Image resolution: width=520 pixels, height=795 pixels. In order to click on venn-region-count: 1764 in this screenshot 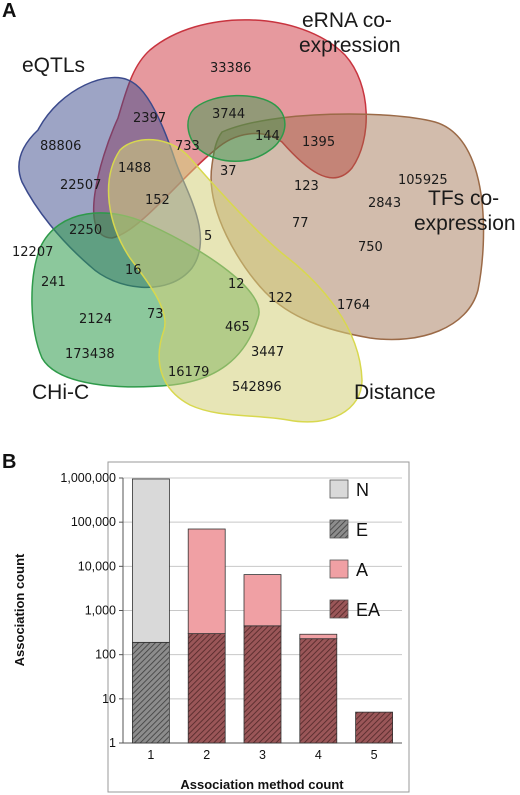, I will do `click(353, 305)`.